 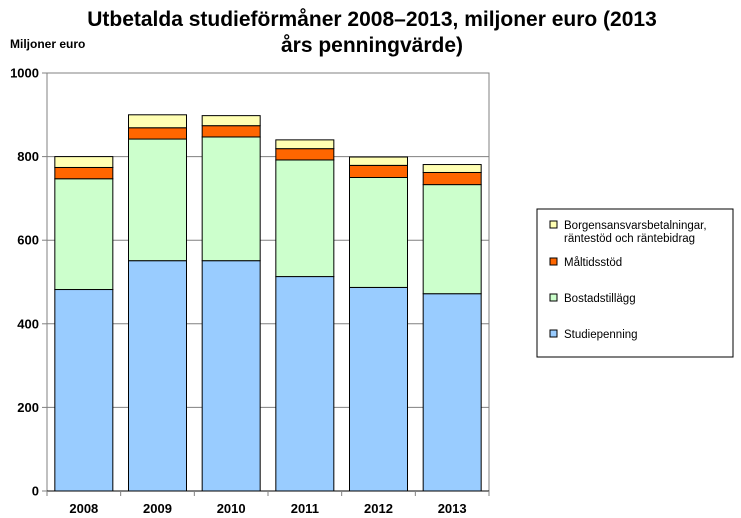 I want to click on x-tick-label: 2008, so click(x=83, y=508).